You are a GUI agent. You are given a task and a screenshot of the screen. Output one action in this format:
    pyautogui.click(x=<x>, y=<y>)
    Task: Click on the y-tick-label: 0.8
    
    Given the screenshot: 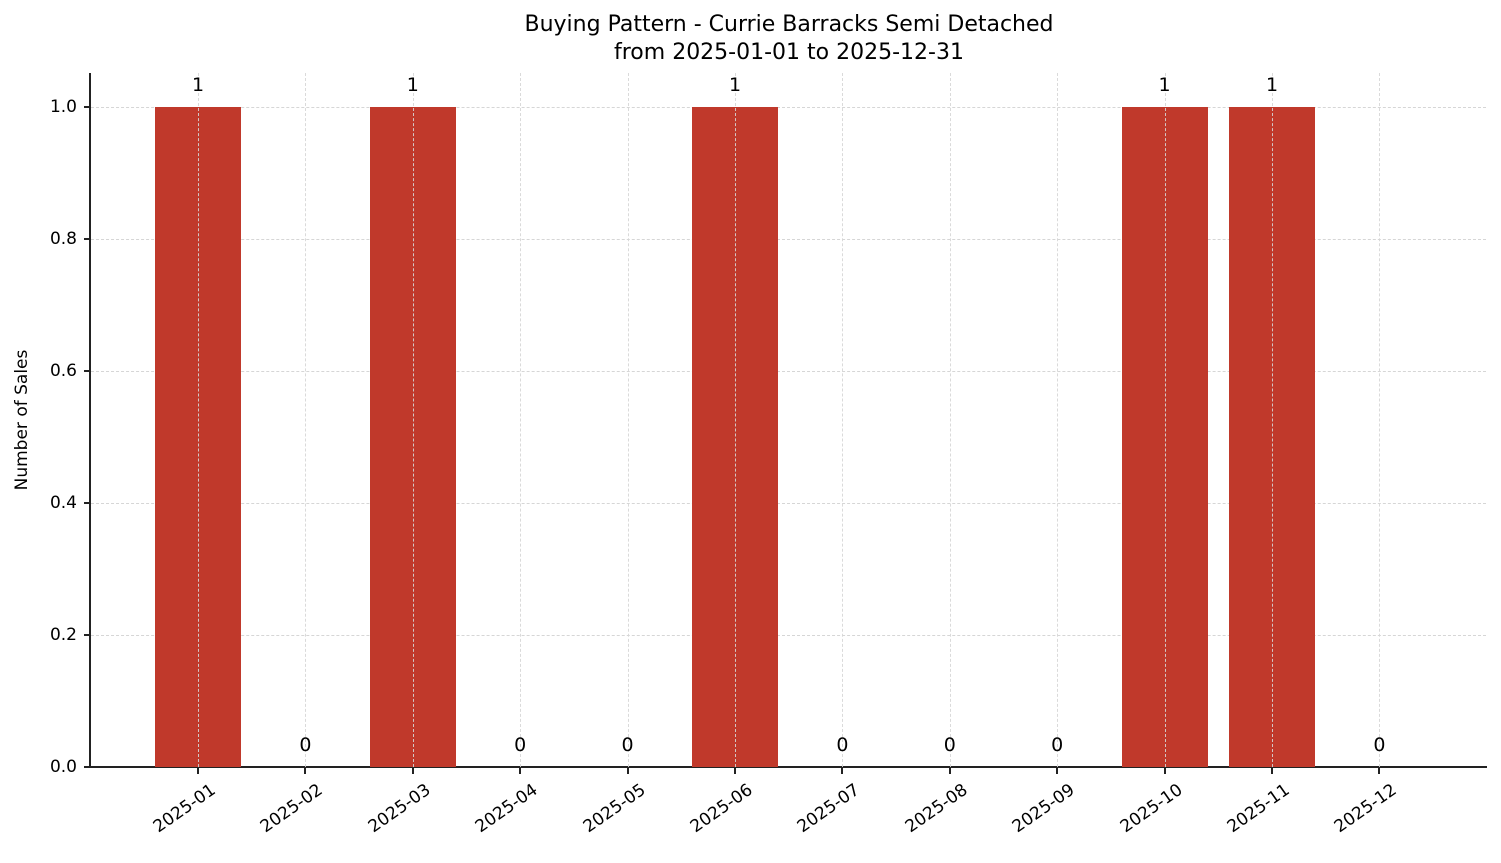 What is the action you would take?
    pyautogui.click(x=63, y=239)
    